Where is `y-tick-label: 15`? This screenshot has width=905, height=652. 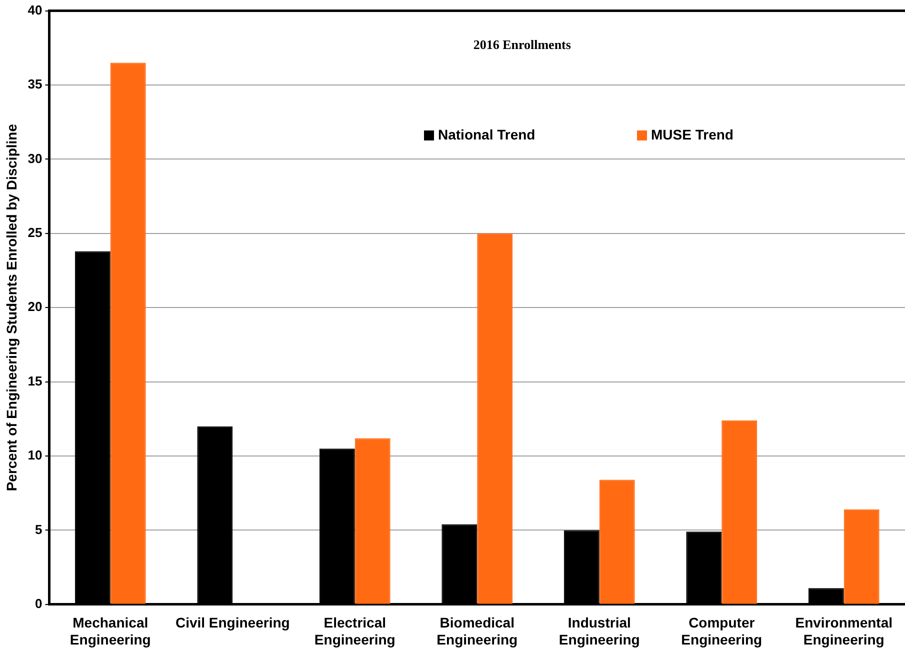 y-tick-label: 15 is located at coordinates (35, 380).